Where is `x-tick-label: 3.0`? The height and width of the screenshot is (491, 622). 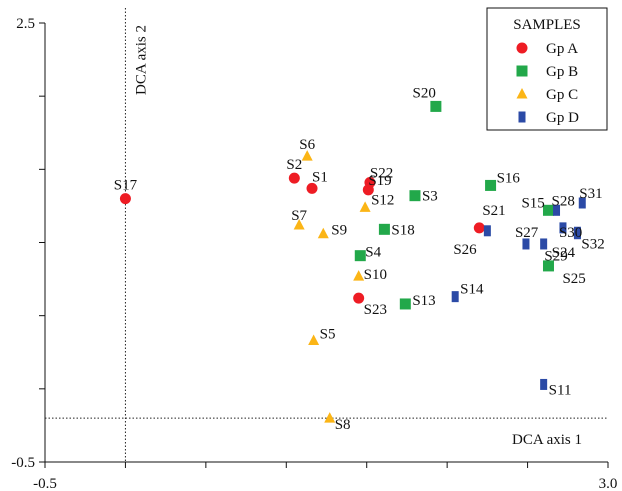
x-tick-label: 3.0 is located at coordinates (608, 483).